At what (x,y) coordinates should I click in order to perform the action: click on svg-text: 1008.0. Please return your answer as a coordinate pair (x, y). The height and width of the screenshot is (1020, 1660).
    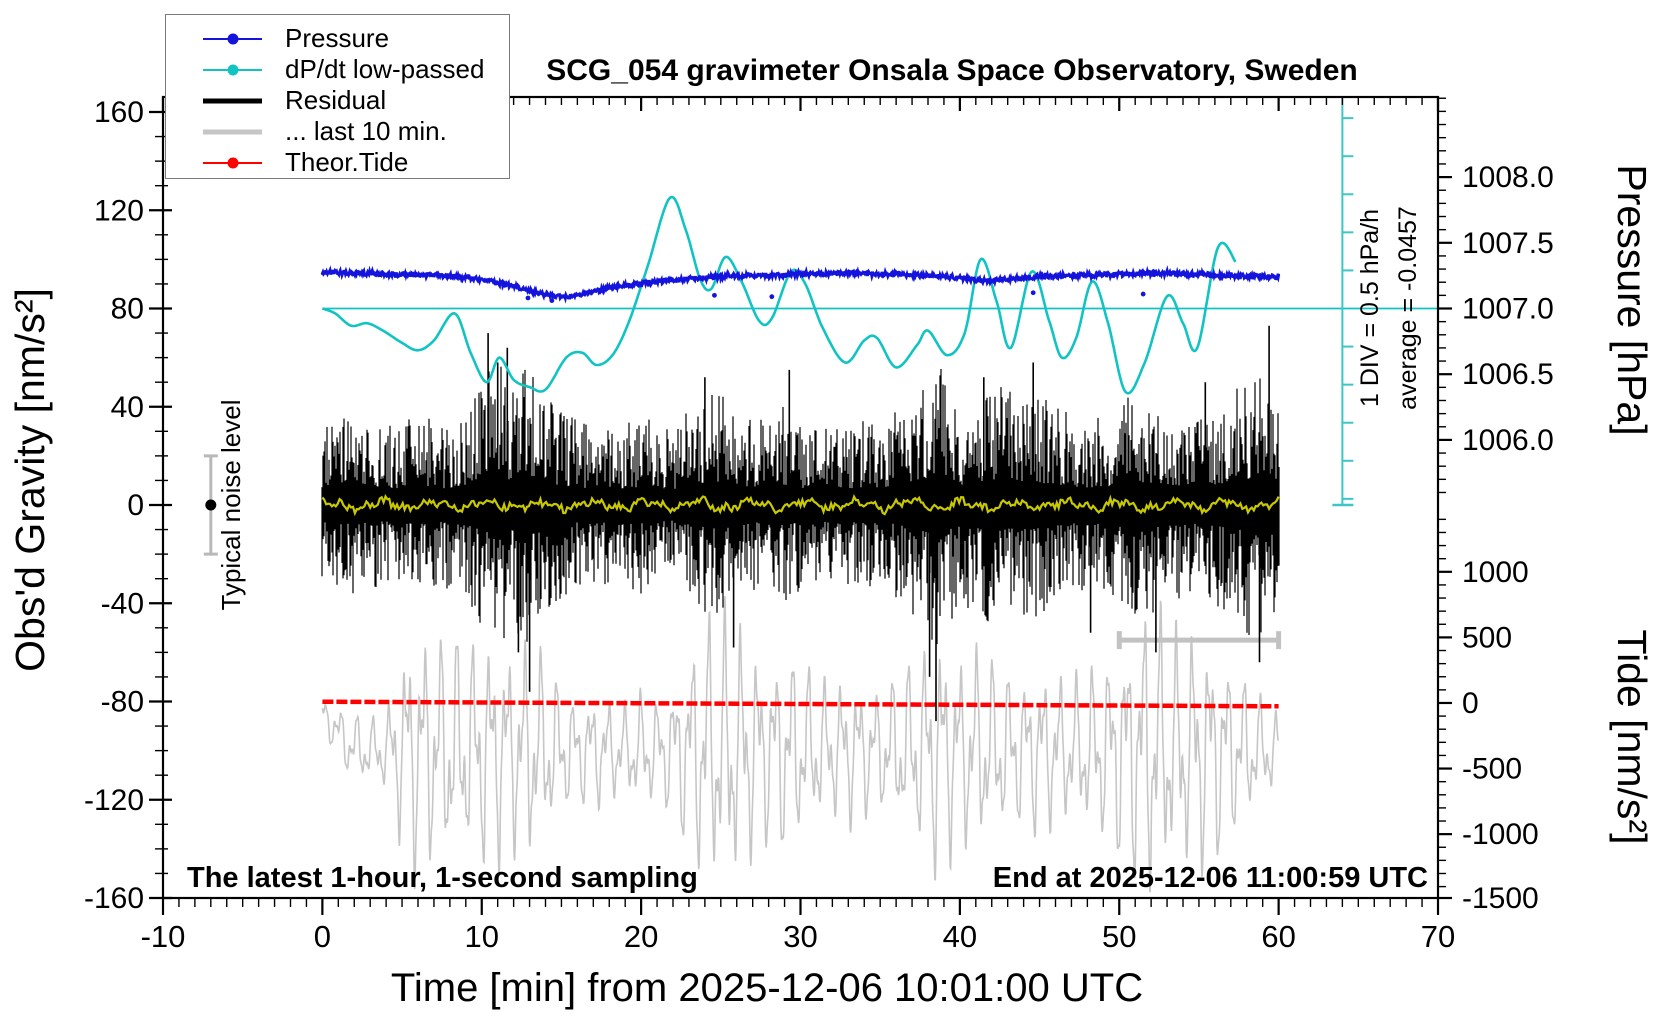
    Looking at the image, I should click on (1508, 177).